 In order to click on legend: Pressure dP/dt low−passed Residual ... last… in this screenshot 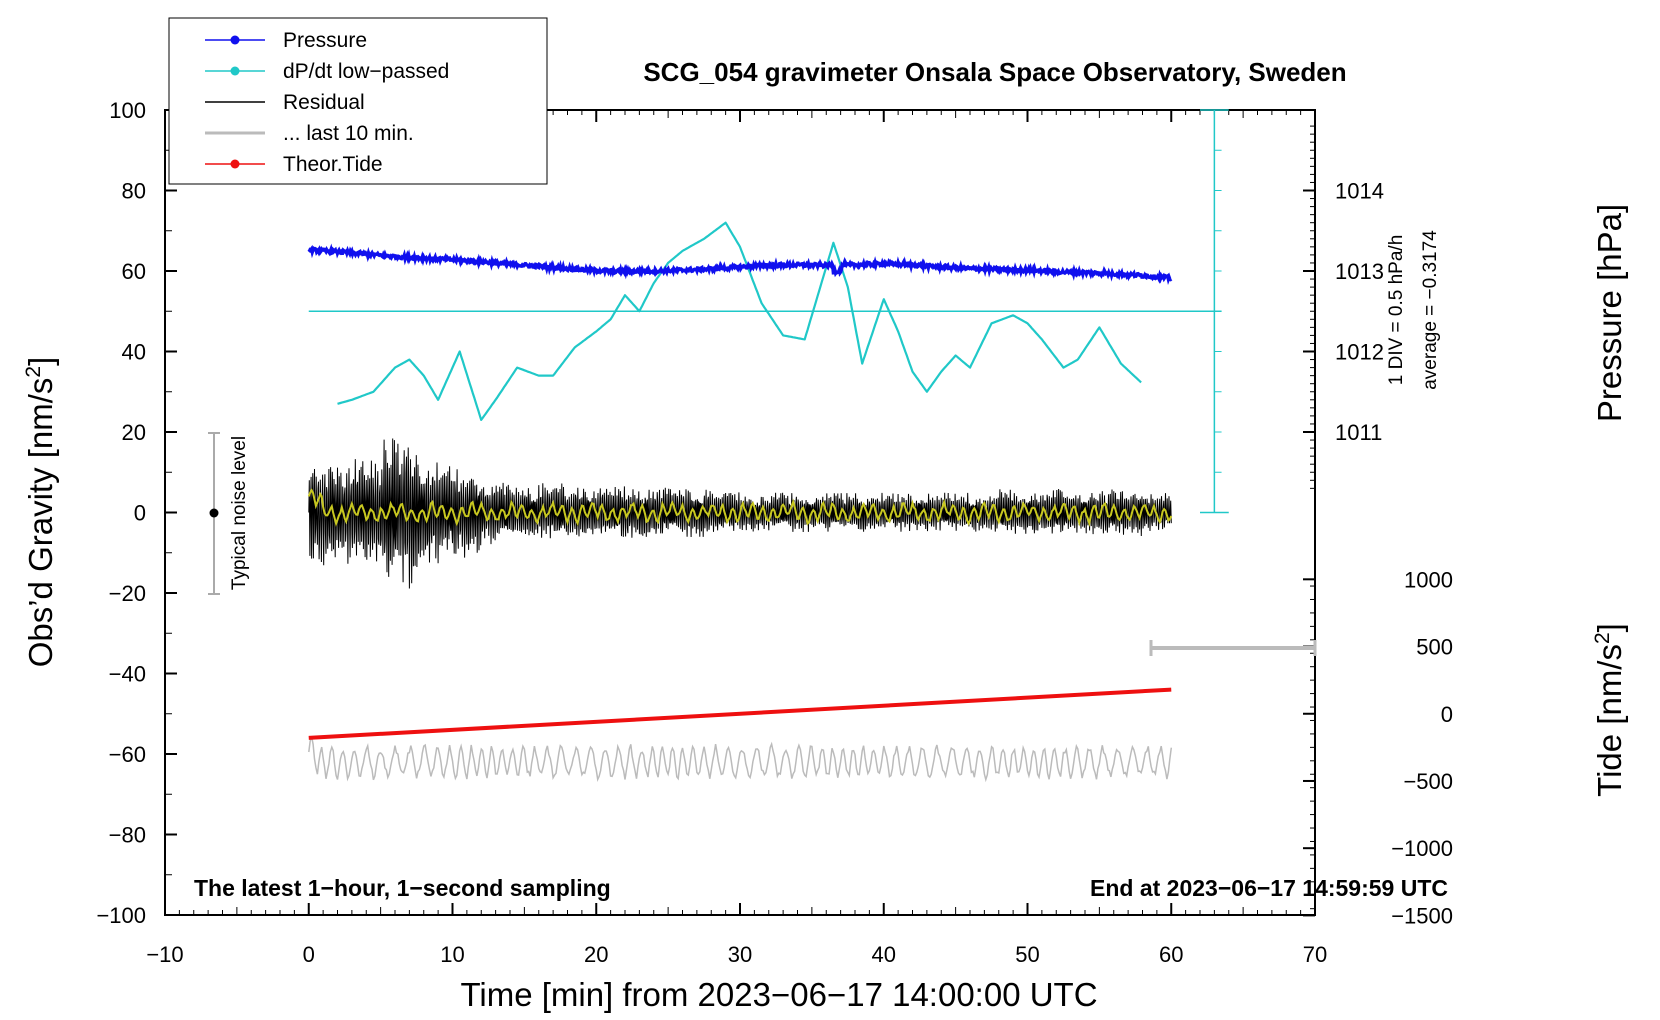, I will do `click(358, 101)`.